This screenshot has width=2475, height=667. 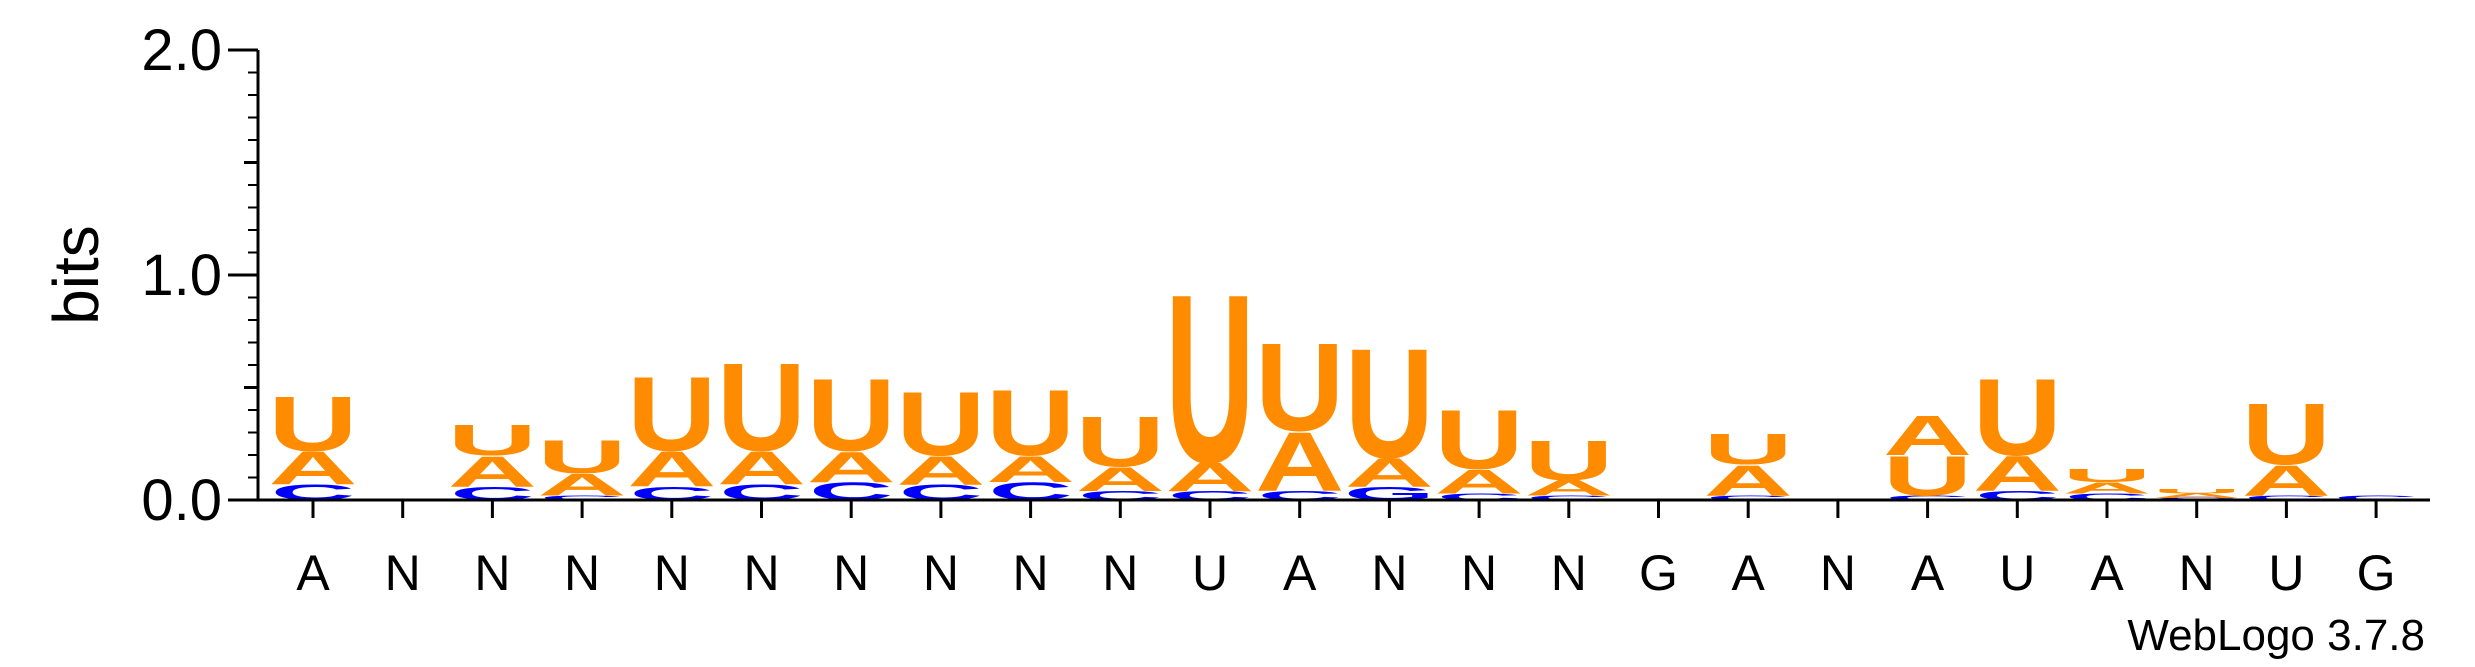 What do you see at coordinates (1658, 573) in the screenshot?
I see `position-label: G` at bounding box center [1658, 573].